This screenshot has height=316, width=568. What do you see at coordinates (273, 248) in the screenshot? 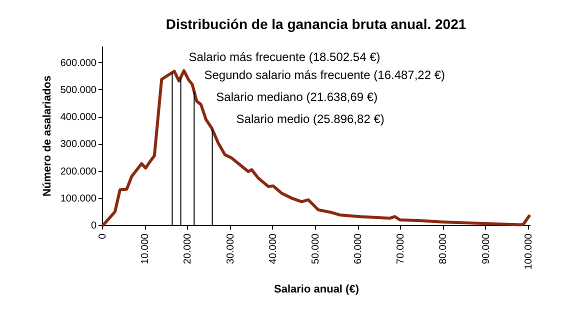
I see `x-tick-label: 40.000` at bounding box center [273, 248].